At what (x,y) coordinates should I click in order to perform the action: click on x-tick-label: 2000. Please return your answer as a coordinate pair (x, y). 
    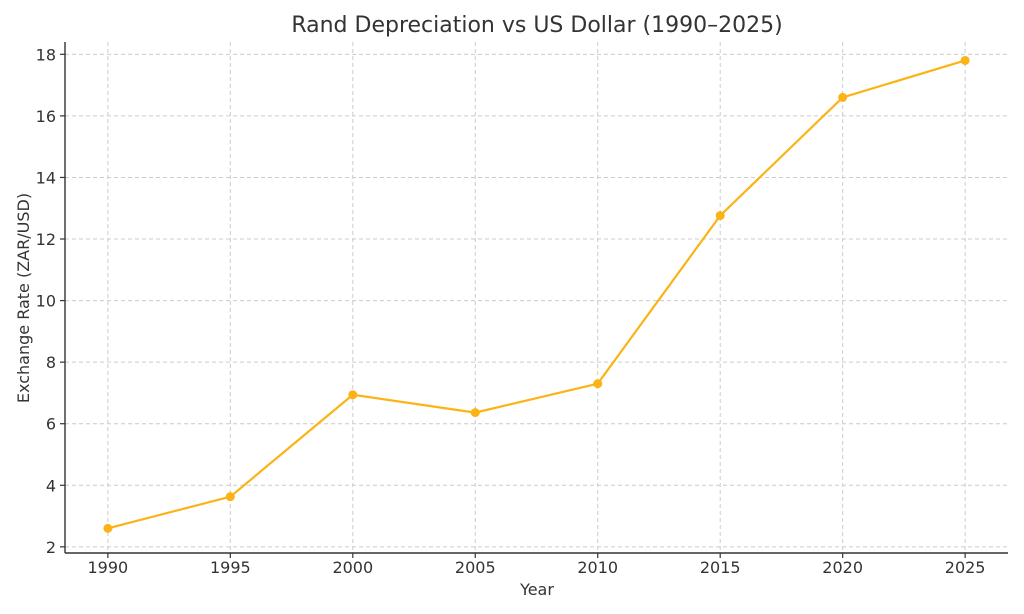
    Looking at the image, I should click on (352, 567).